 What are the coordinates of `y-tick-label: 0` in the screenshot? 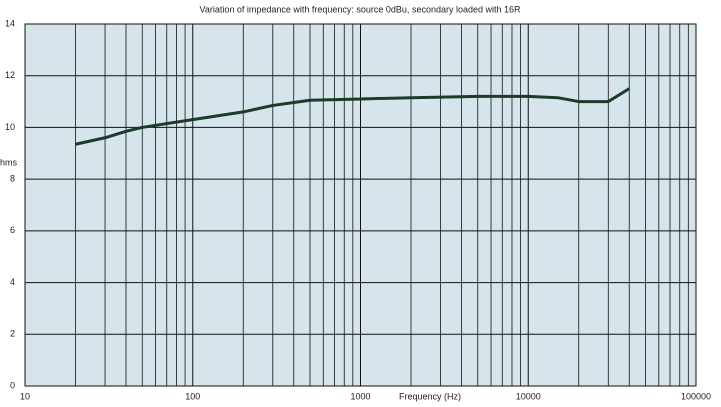 It's located at (12, 385).